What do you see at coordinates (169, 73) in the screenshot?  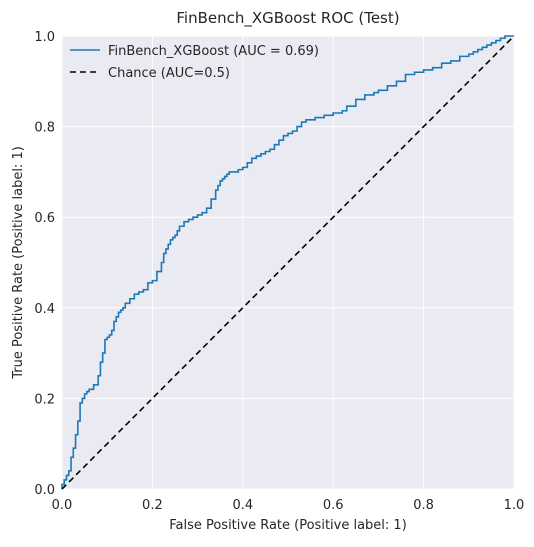 I see `legend-label: Chance (AUC=0.5)` at bounding box center [169, 73].